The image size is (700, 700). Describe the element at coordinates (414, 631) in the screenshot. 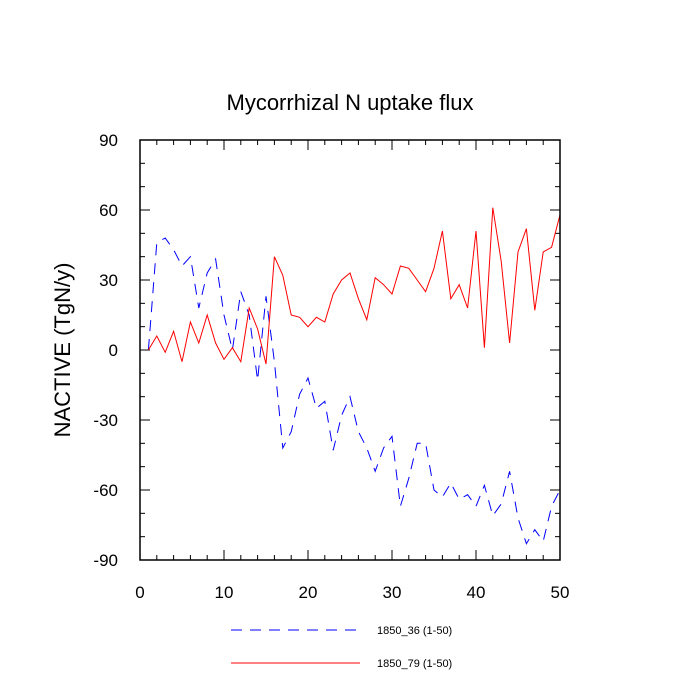

I see `legend-label-1: 1850_36 (1-50)` at that location.